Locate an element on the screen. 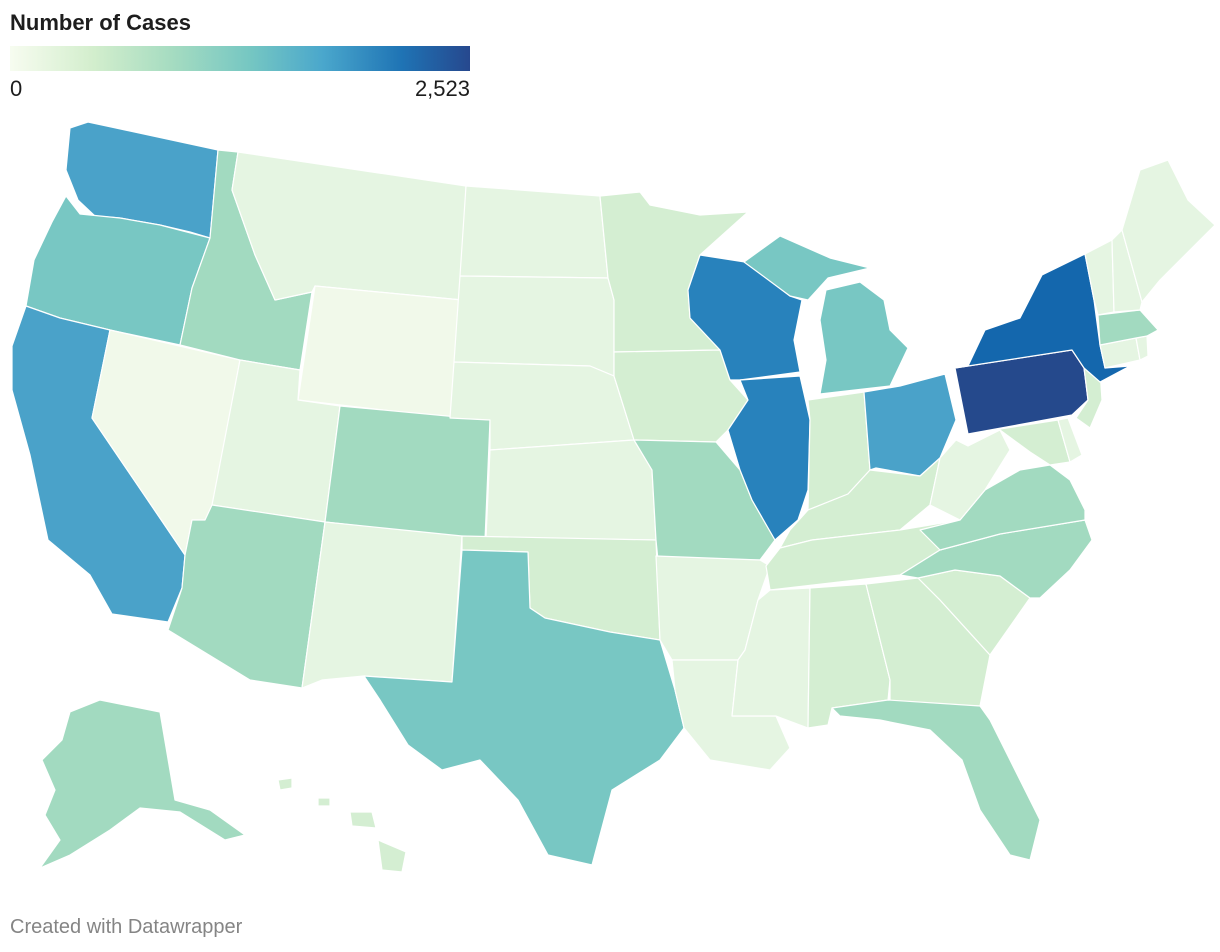 The height and width of the screenshot is (952, 1220). legend-color-ramp is located at coordinates (240, 58).